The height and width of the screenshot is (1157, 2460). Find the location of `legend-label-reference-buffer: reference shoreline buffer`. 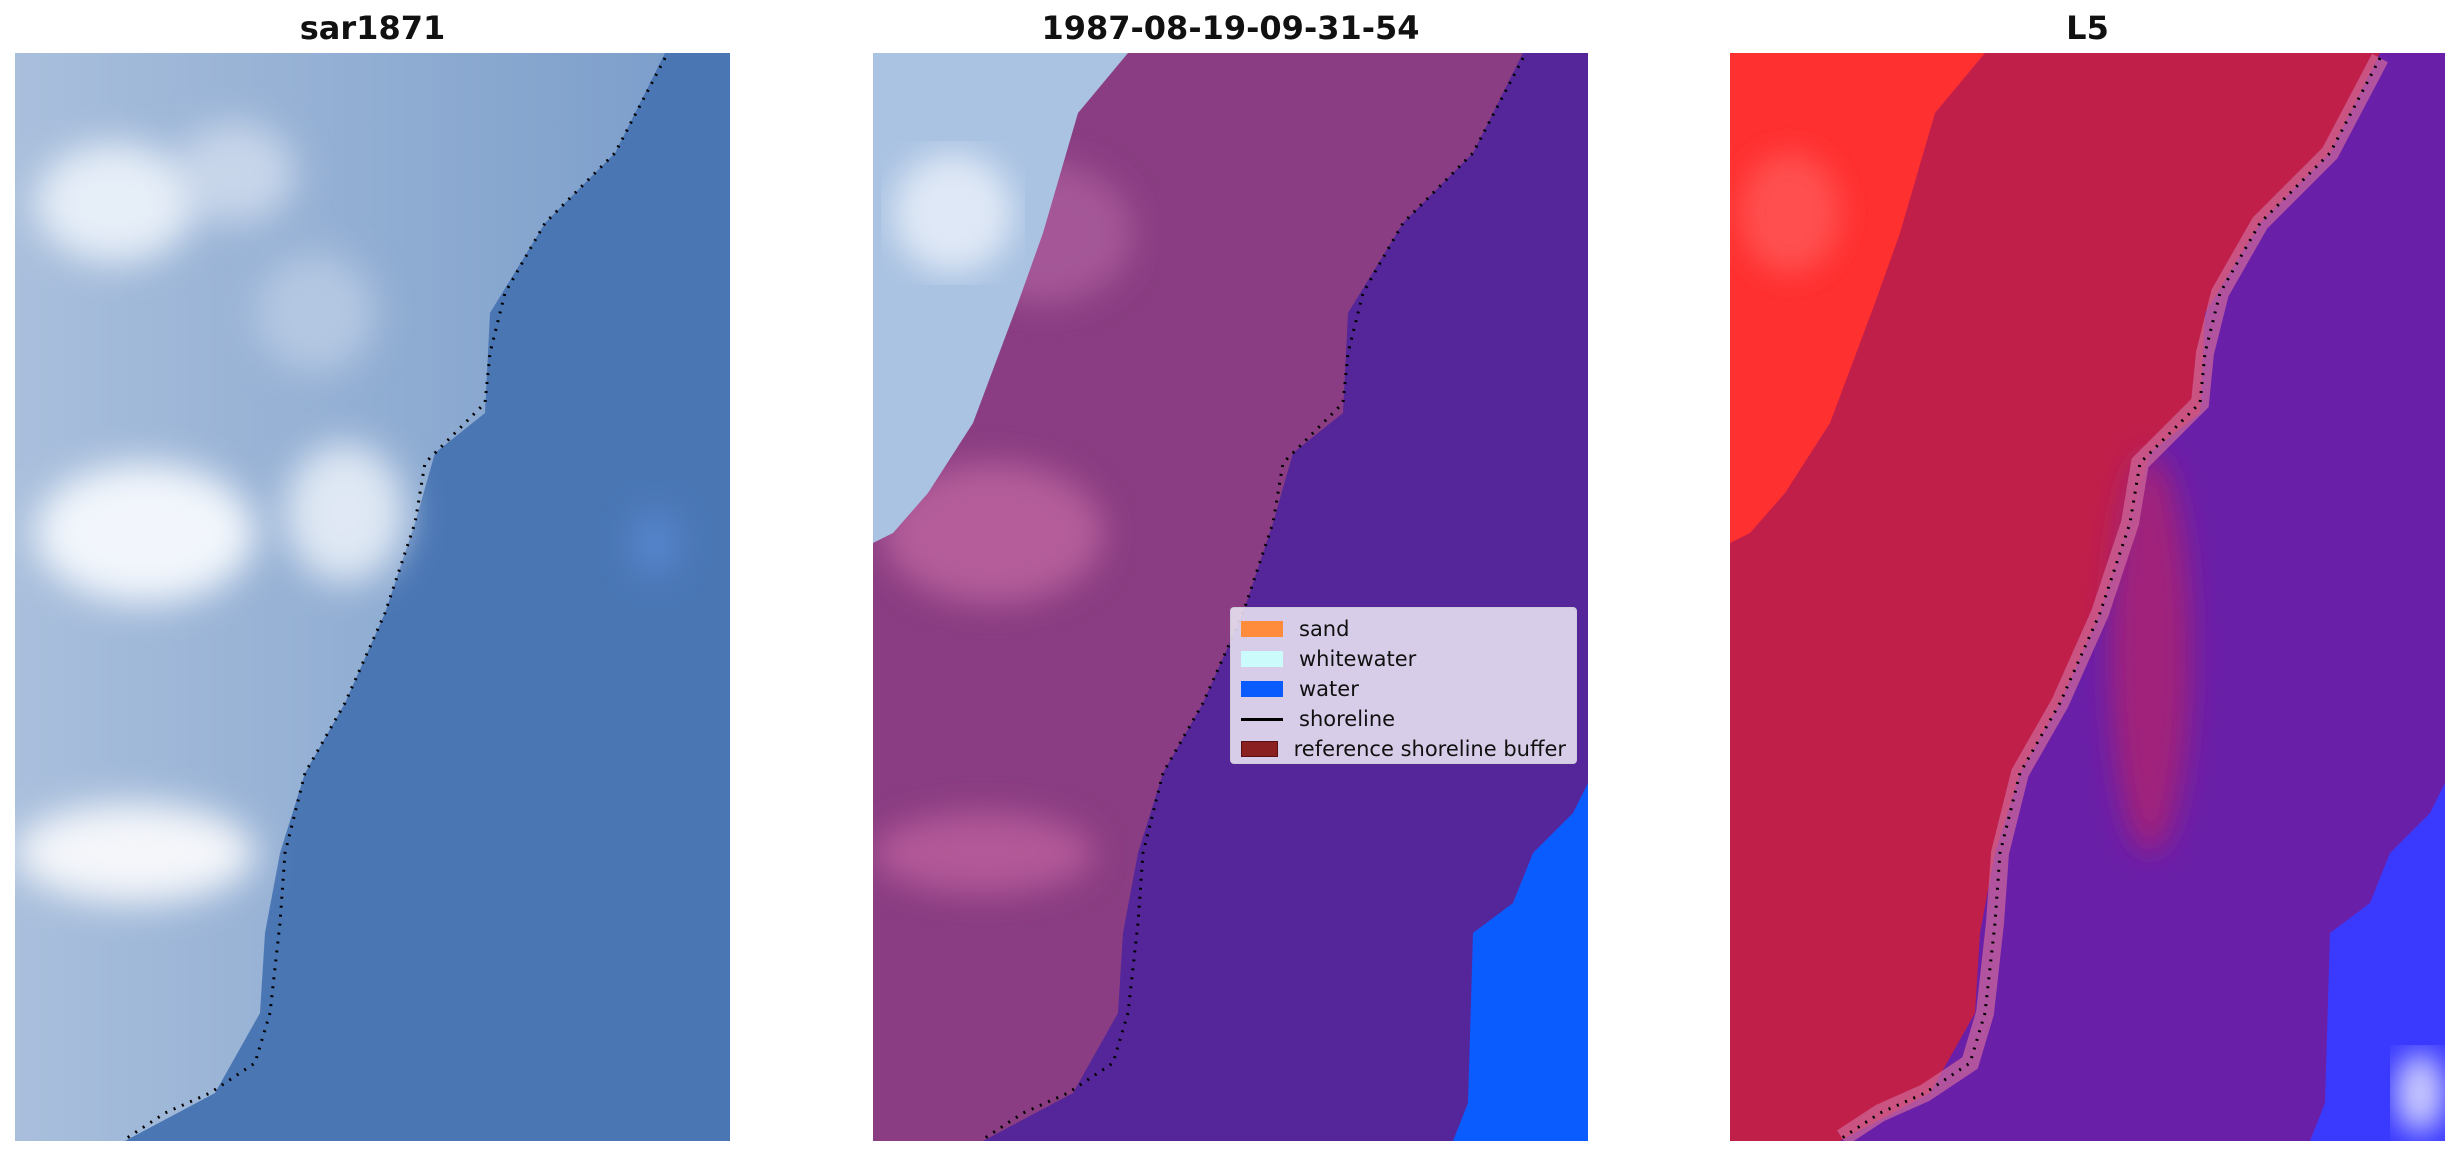

legend-label-reference-buffer: reference shoreline buffer is located at coordinates (1429, 749).